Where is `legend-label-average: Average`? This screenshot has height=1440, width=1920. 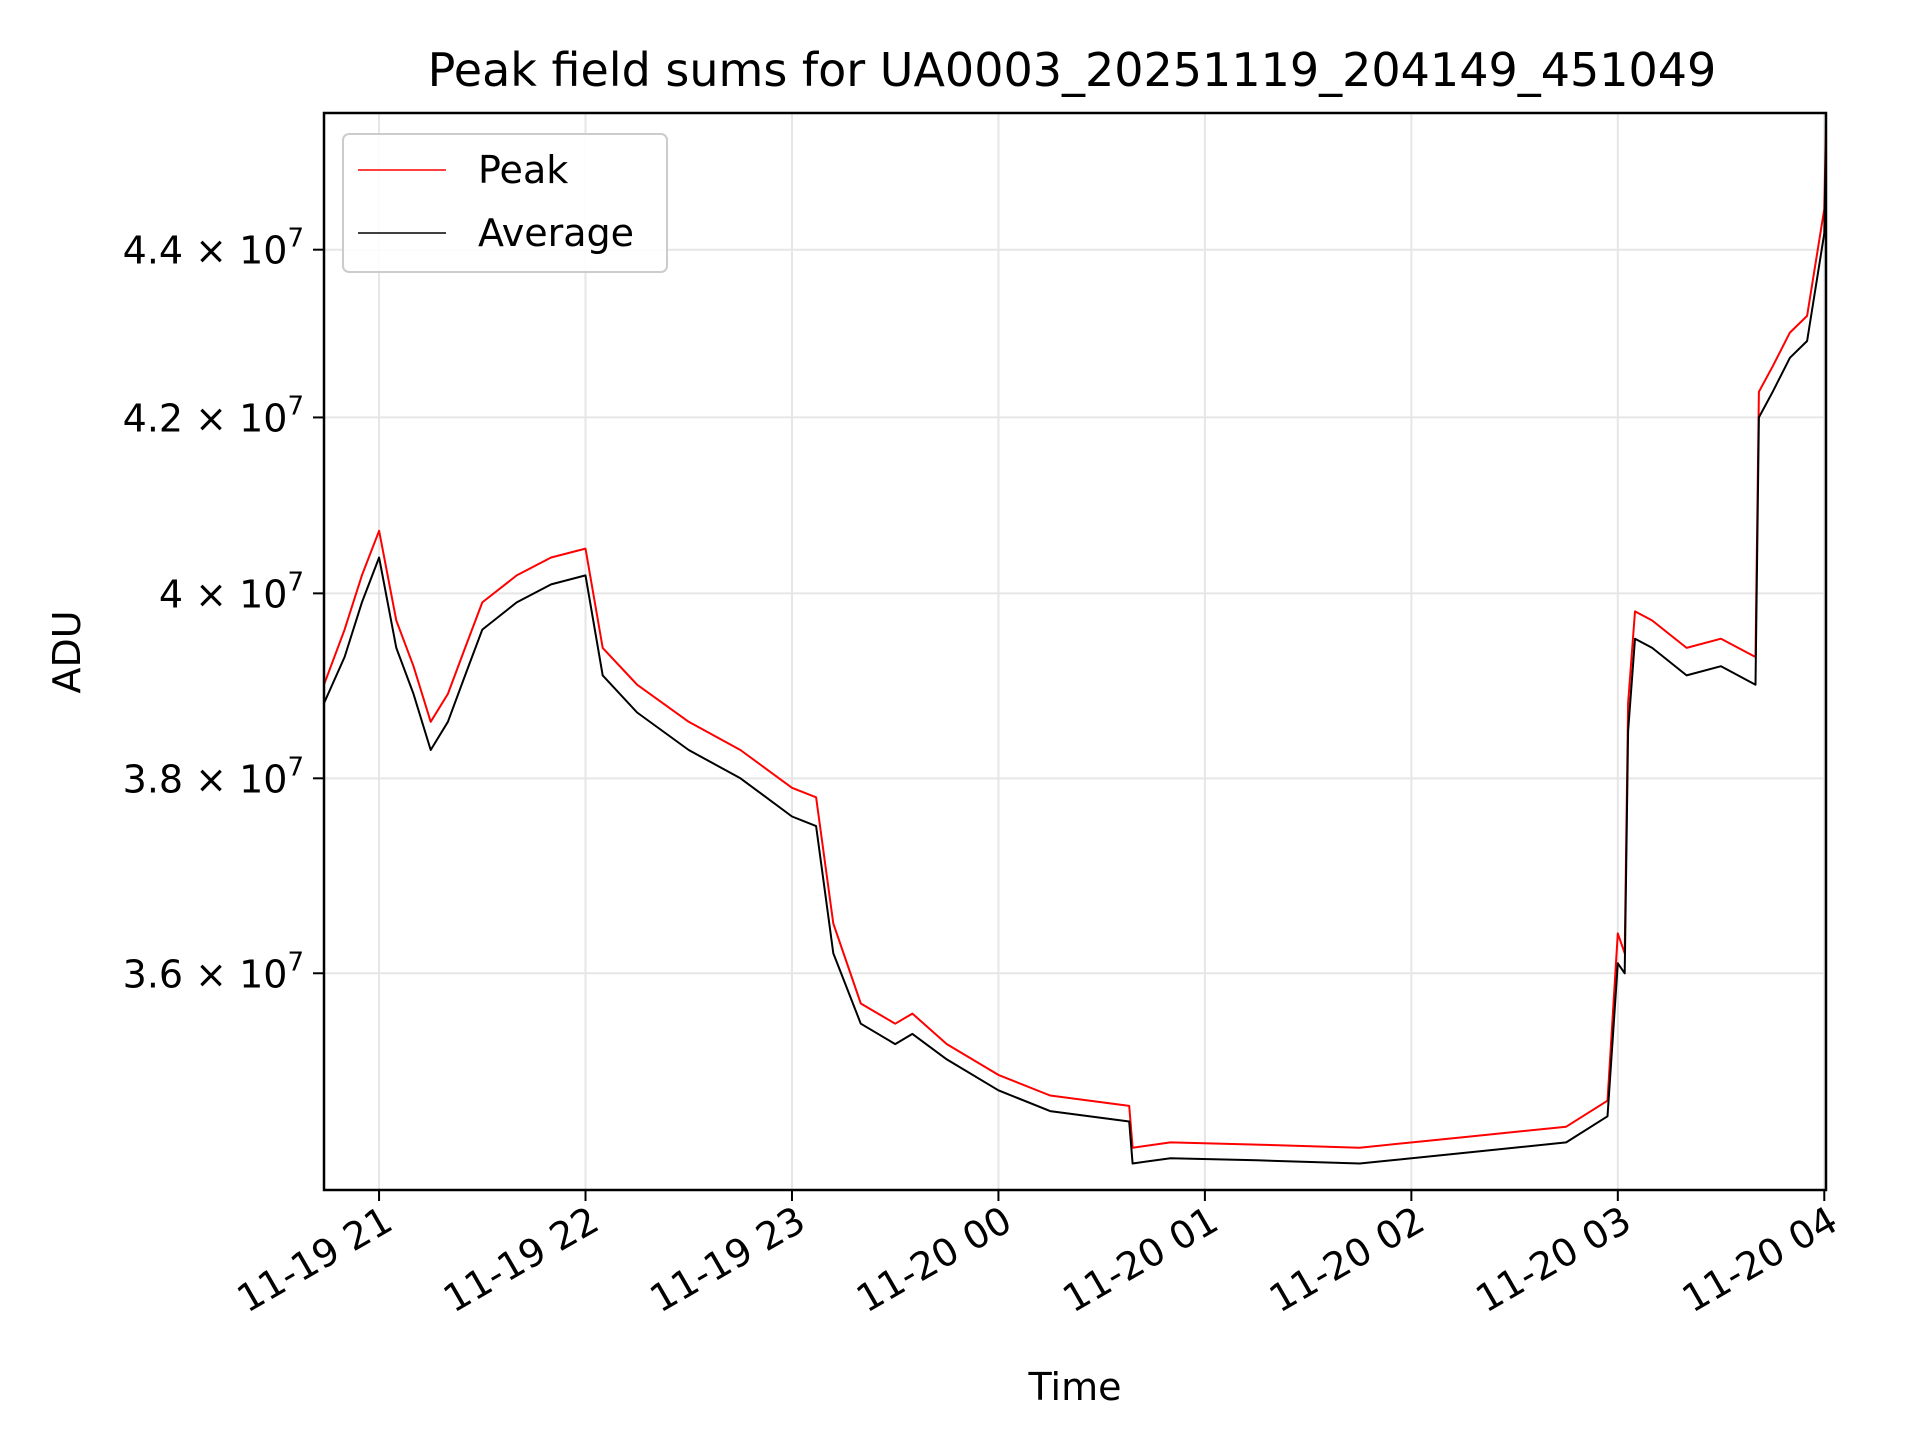
legend-label-average: Average is located at coordinates (556, 233).